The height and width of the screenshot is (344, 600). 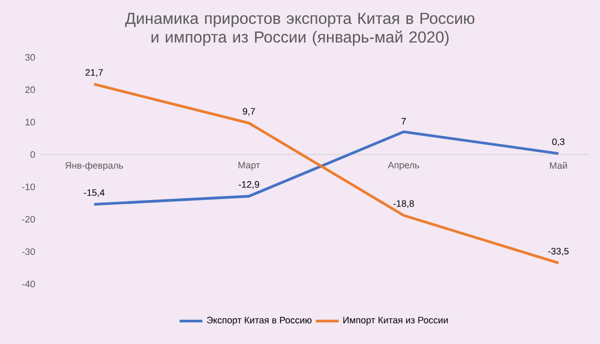 I want to click on y-tick-label: 0, so click(x=32, y=154).